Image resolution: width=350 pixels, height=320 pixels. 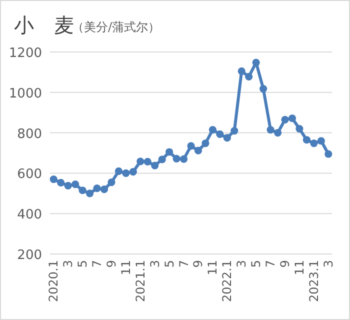 What do you see at coordinates (29, 215) in the screenshot?
I see `y-tick-label: 400` at bounding box center [29, 215].